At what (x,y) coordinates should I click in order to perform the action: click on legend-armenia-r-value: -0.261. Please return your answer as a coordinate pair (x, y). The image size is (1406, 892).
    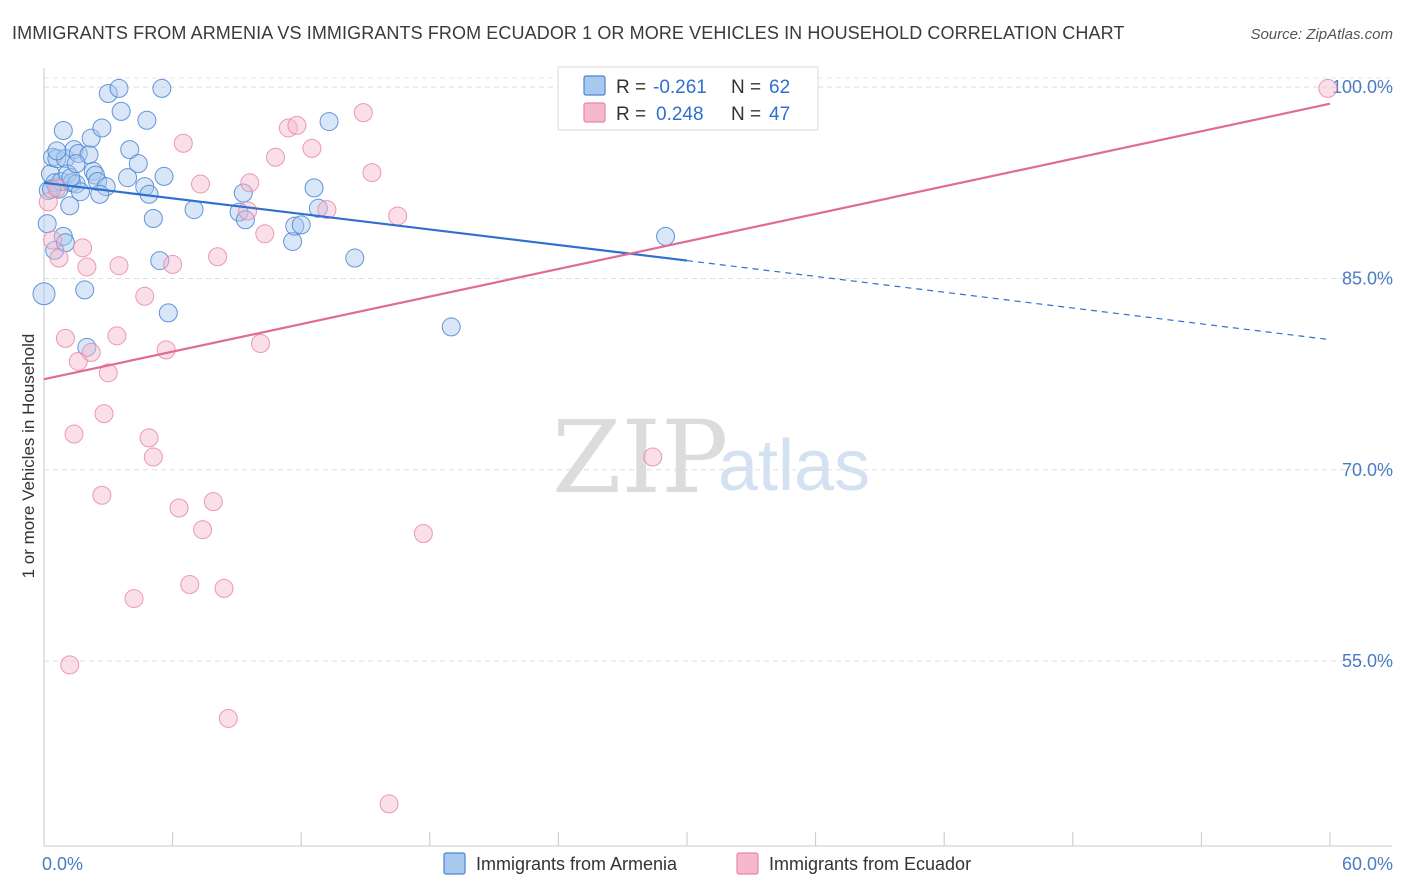
    Looking at the image, I should click on (680, 87).